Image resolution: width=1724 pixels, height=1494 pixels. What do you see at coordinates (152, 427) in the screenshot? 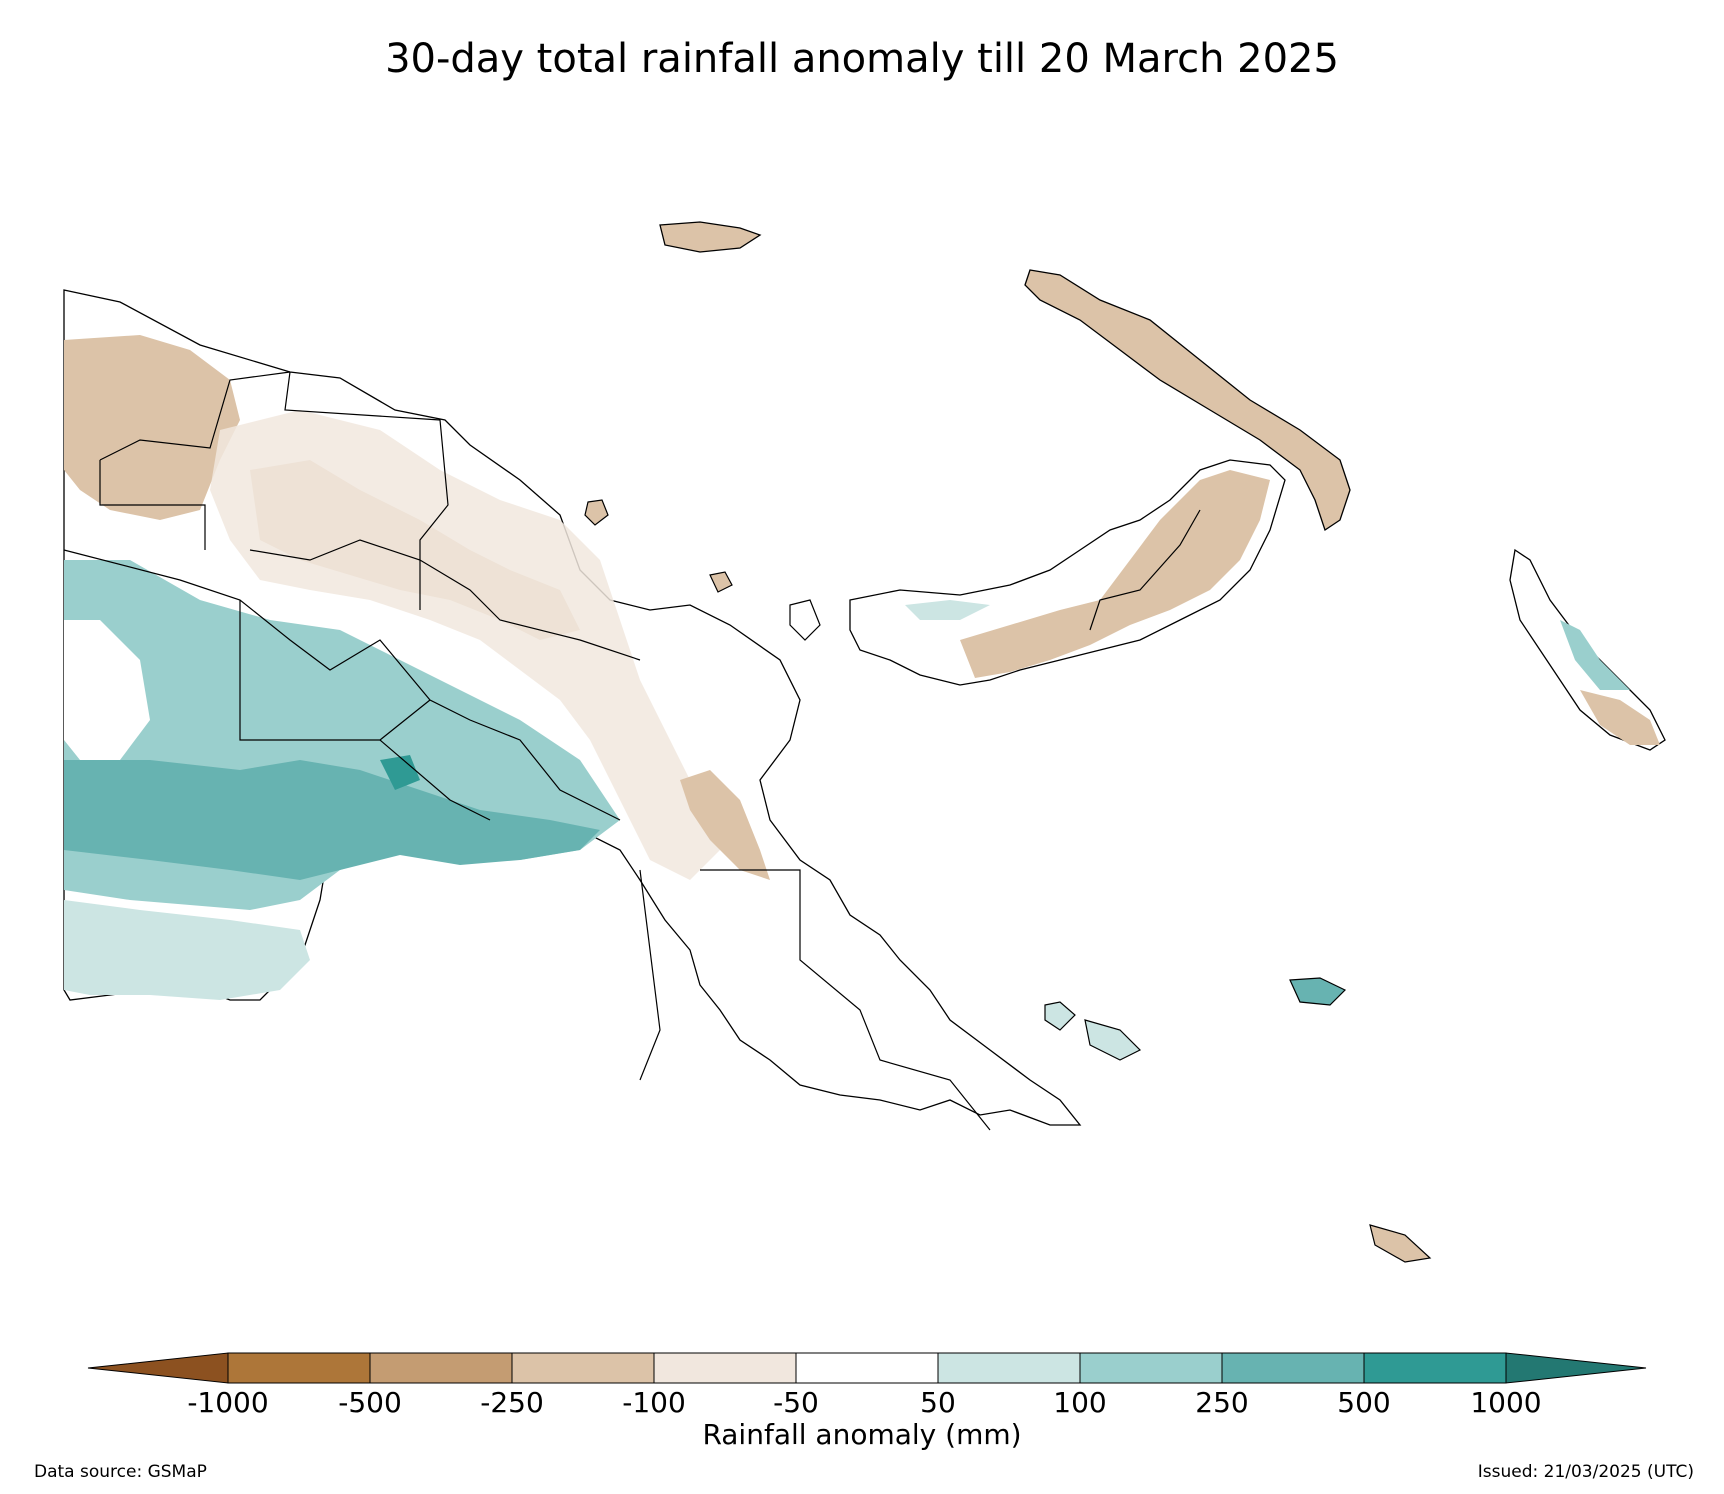
I see `dry-anomaly-northwest` at bounding box center [152, 427].